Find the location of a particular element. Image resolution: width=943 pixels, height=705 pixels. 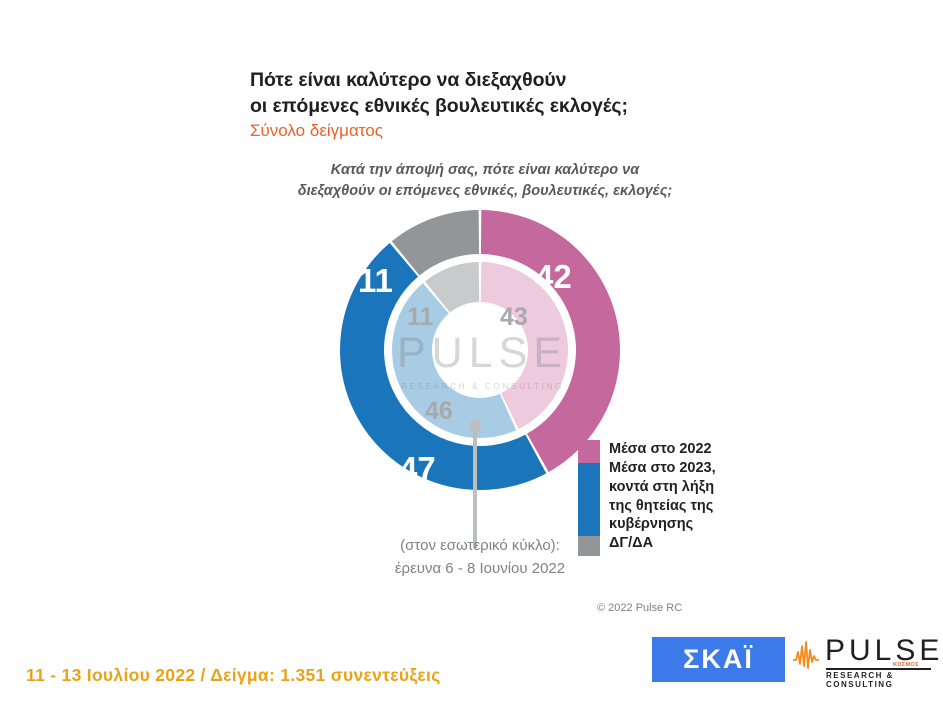

inner-circle-annotation-line-1: (στον εσωτερικό κύκλο): is located at coordinates (480, 545).